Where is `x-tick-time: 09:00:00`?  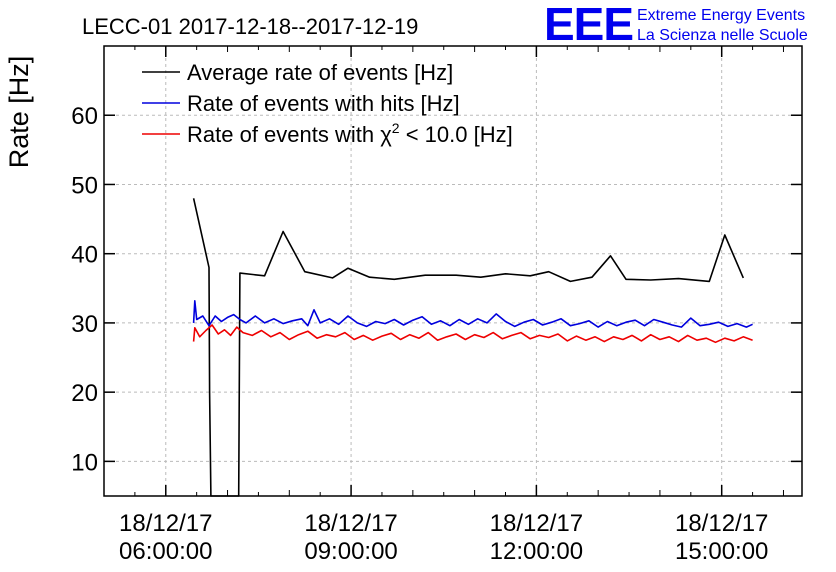
x-tick-time: 09:00:00 is located at coordinates (350, 551).